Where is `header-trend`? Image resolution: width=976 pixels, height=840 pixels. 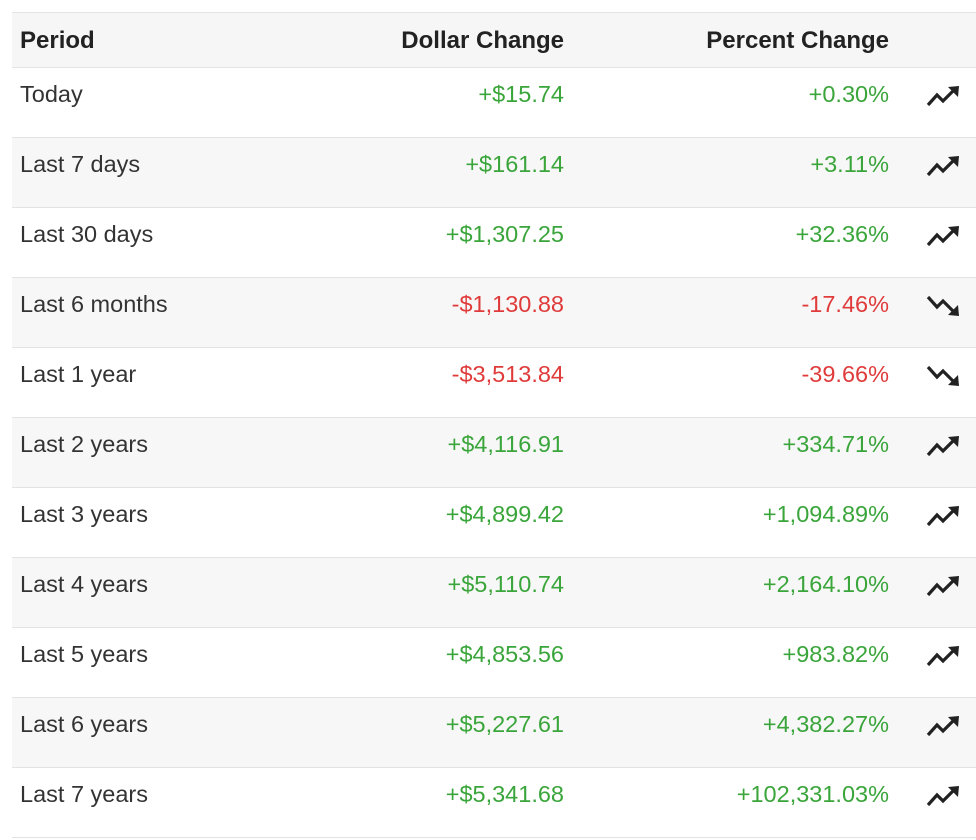 header-trend is located at coordinates (932, 28).